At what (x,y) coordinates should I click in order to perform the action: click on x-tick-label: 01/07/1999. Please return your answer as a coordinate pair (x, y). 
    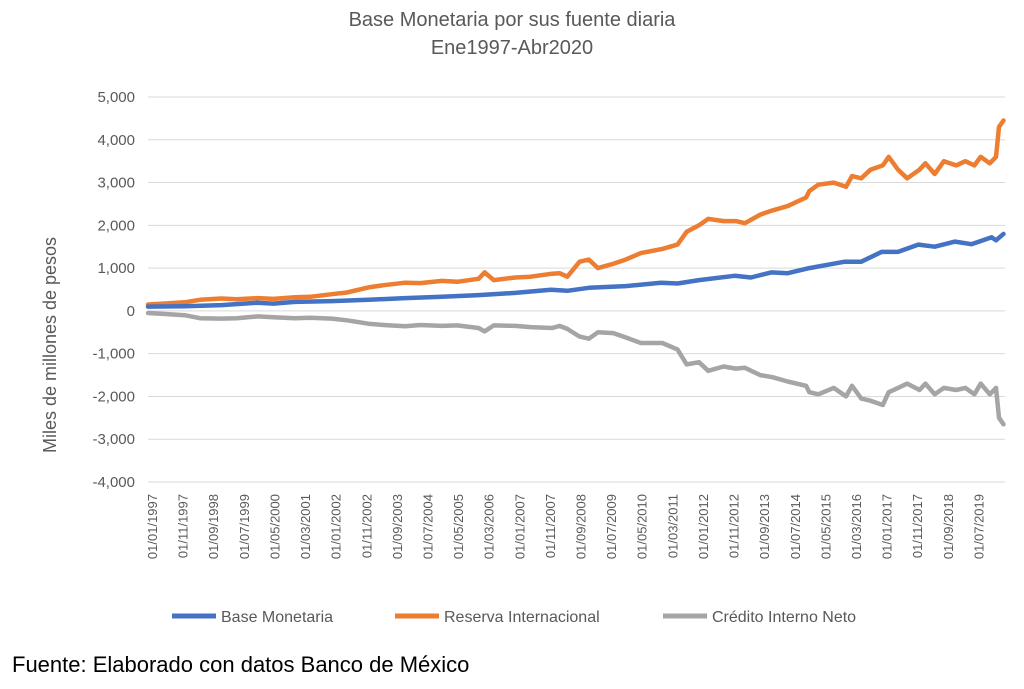
    Looking at the image, I should click on (244, 526).